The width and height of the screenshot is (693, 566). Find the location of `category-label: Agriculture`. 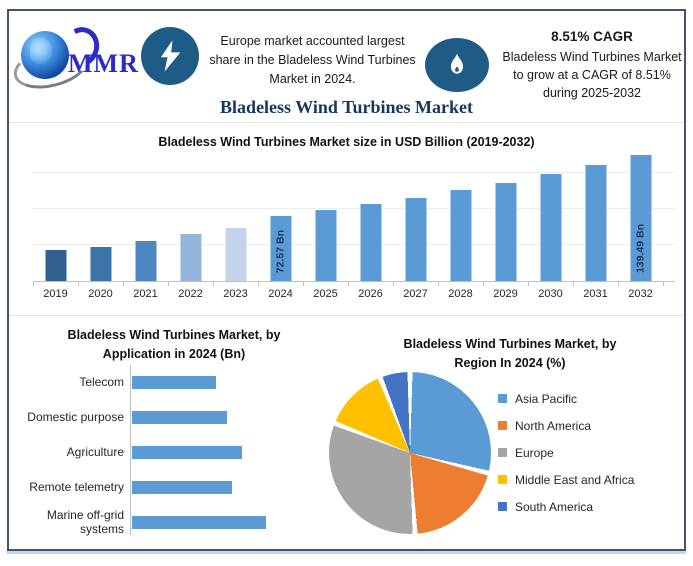

category-label: Agriculture is located at coordinates (95, 451).